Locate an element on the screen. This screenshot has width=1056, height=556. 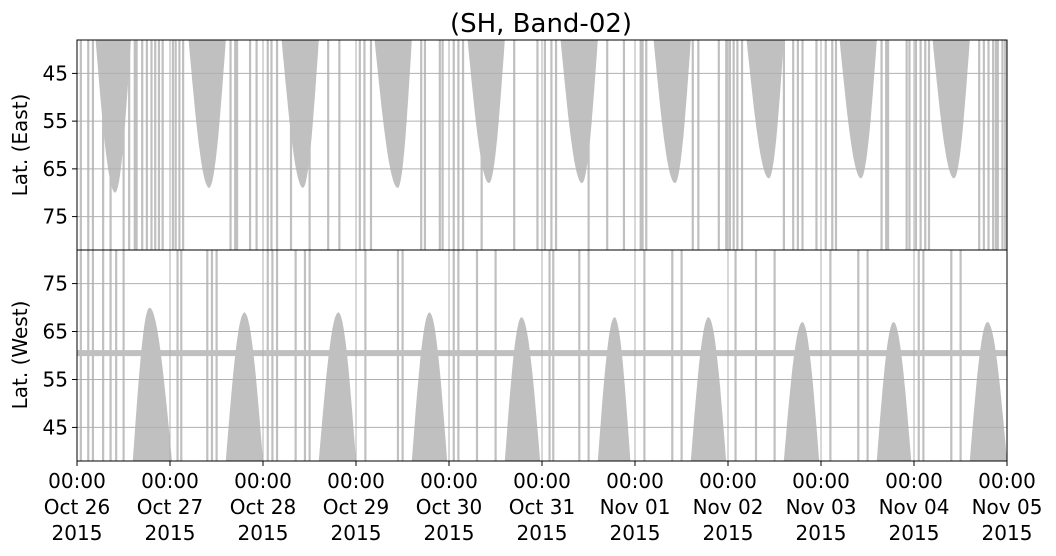
x-tick-label: Oct 26 is located at coordinates (77, 507).